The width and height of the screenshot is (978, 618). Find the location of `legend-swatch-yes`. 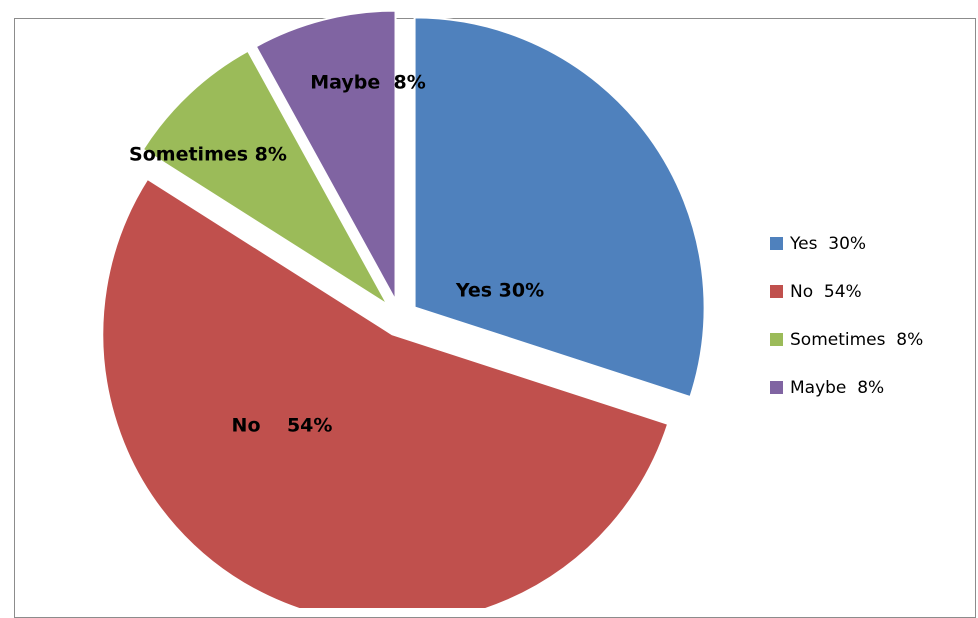

legend-swatch-yes is located at coordinates (776, 243).